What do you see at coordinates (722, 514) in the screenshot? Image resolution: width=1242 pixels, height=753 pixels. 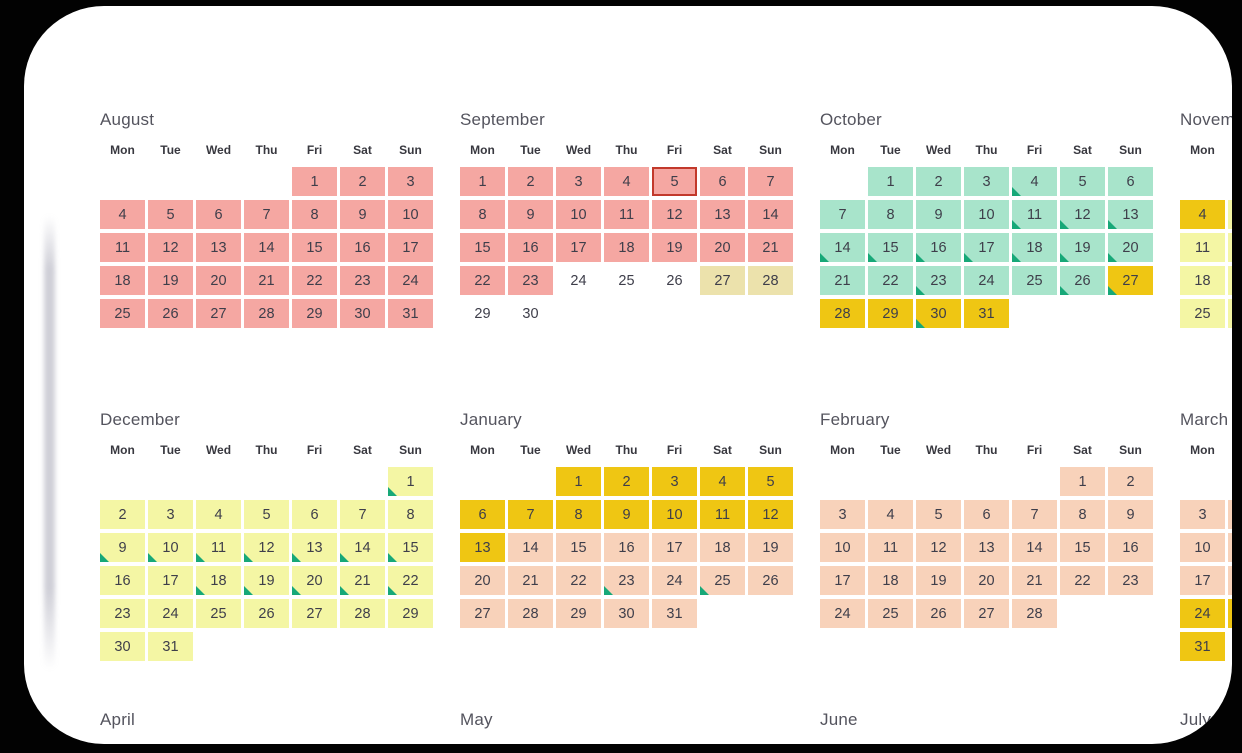 I see `day-cell-january-11: 11` at bounding box center [722, 514].